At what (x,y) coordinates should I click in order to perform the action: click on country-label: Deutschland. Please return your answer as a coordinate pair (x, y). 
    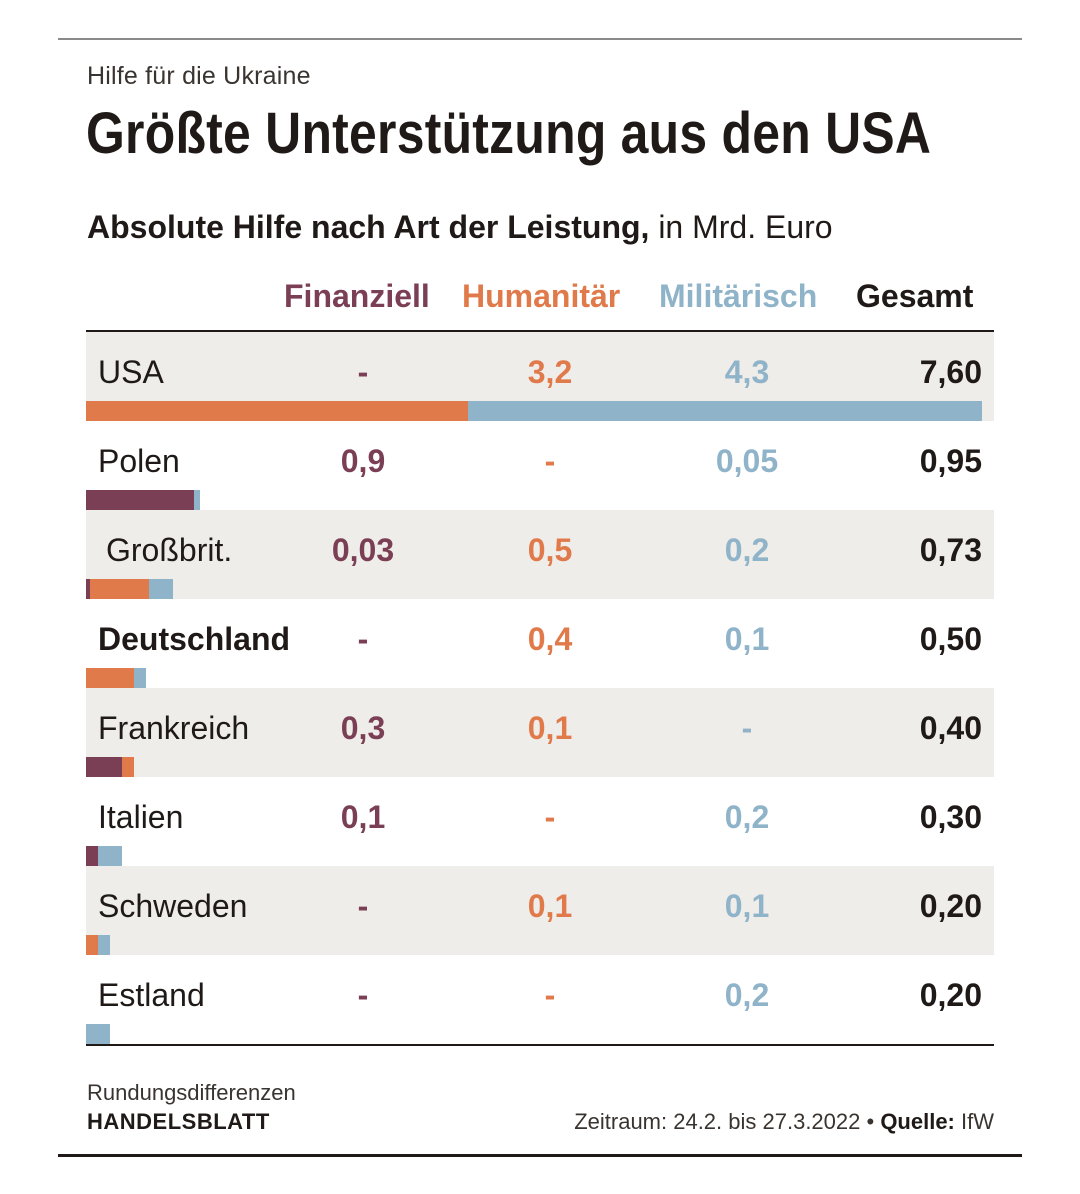
    Looking at the image, I should click on (194, 639).